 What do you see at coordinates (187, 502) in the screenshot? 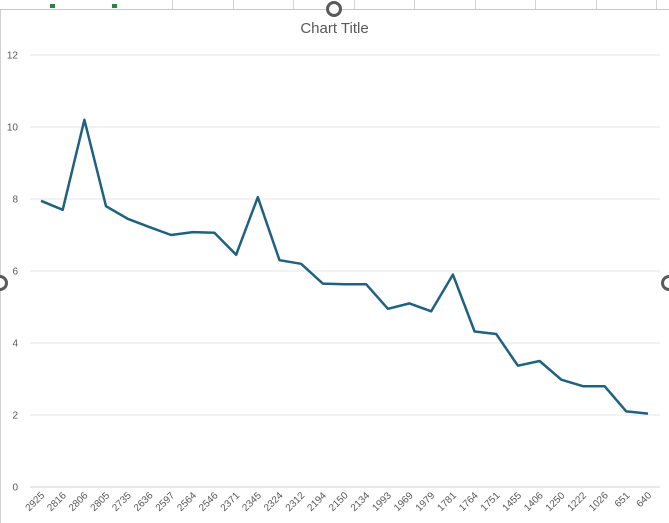
I see `x-tick-label: 2564` at bounding box center [187, 502].